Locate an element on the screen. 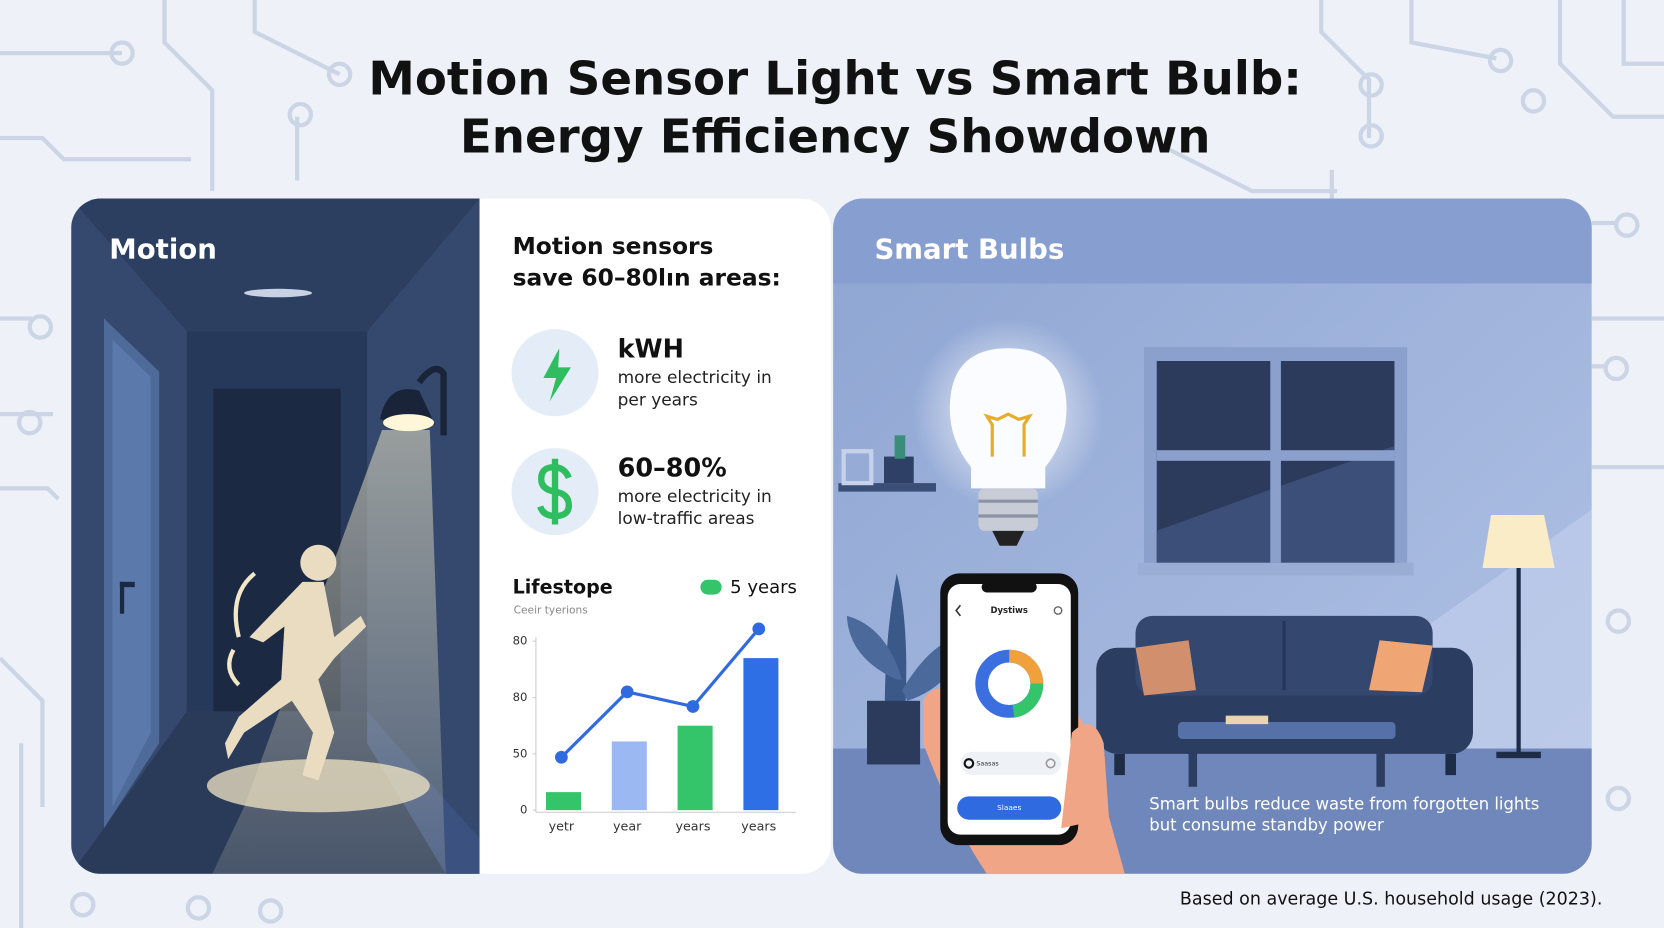 This screenshot has height=928, width=1664. panel-label: Smart Bulbs is located at coordinates (969, 249).